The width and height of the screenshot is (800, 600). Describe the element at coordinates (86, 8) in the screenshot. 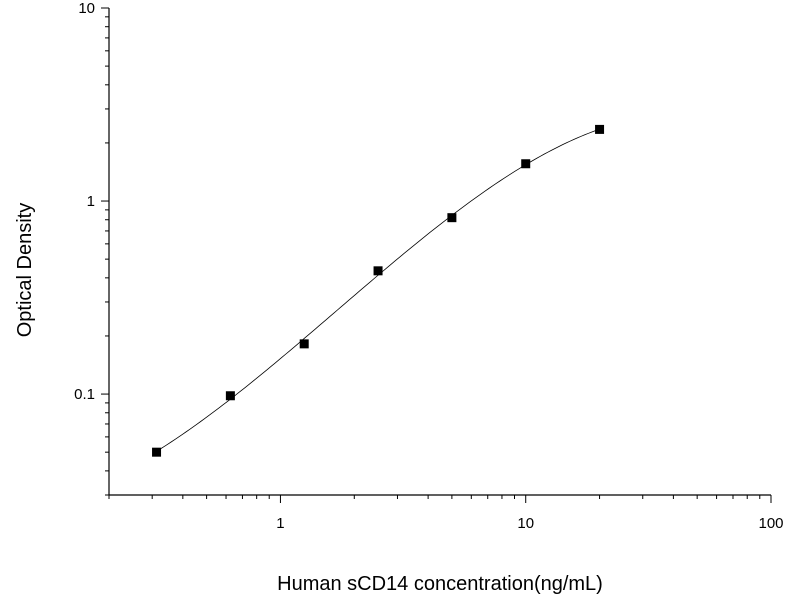

I see `y-tick-label: 10` at that location.